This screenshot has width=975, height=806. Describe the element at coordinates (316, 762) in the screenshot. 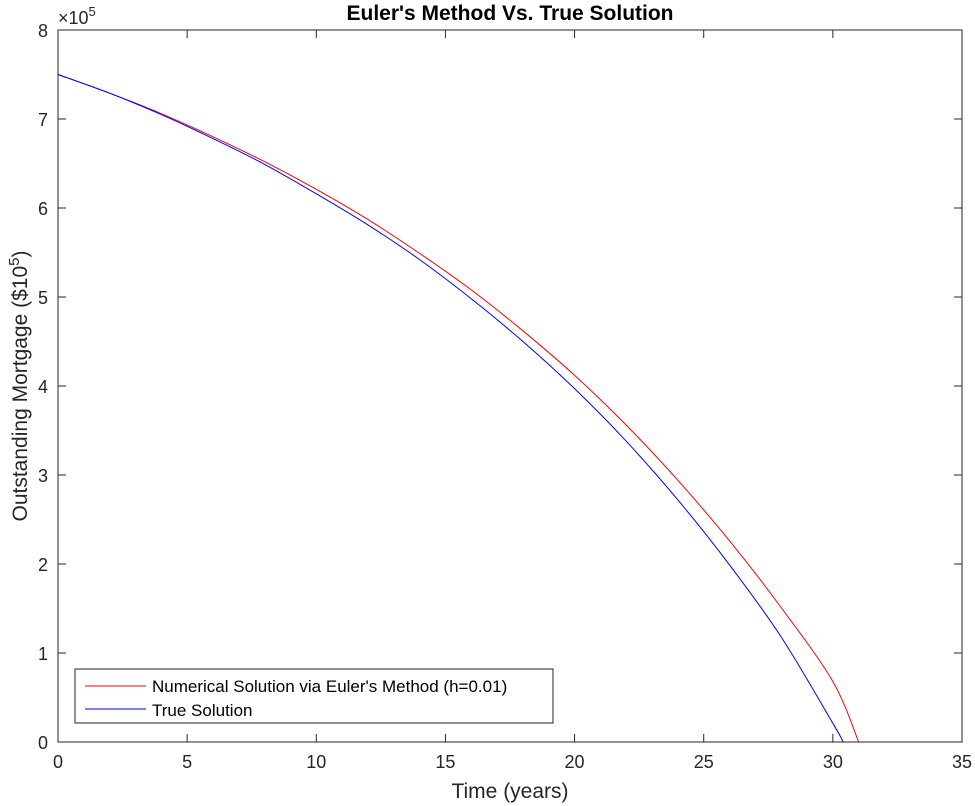

I see `x-tick-label: 10` at that location.